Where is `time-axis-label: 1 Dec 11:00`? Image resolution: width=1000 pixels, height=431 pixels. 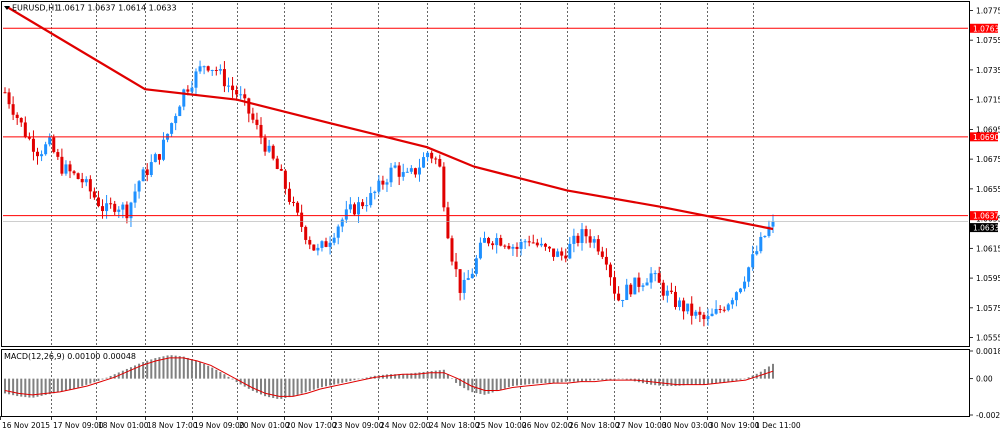 time-axis-label: 1 Dec 11:00 is located at coordinates (778, 425).